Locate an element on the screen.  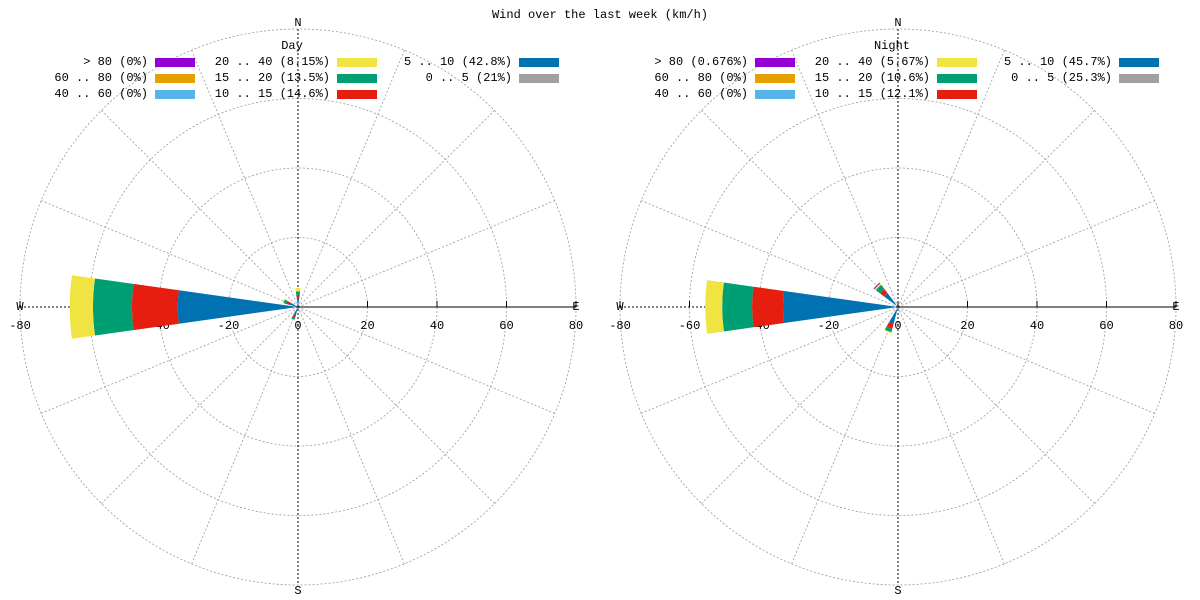
legend-label: 20 .. 40 (8.15%) is located at coordinates (272, 62).